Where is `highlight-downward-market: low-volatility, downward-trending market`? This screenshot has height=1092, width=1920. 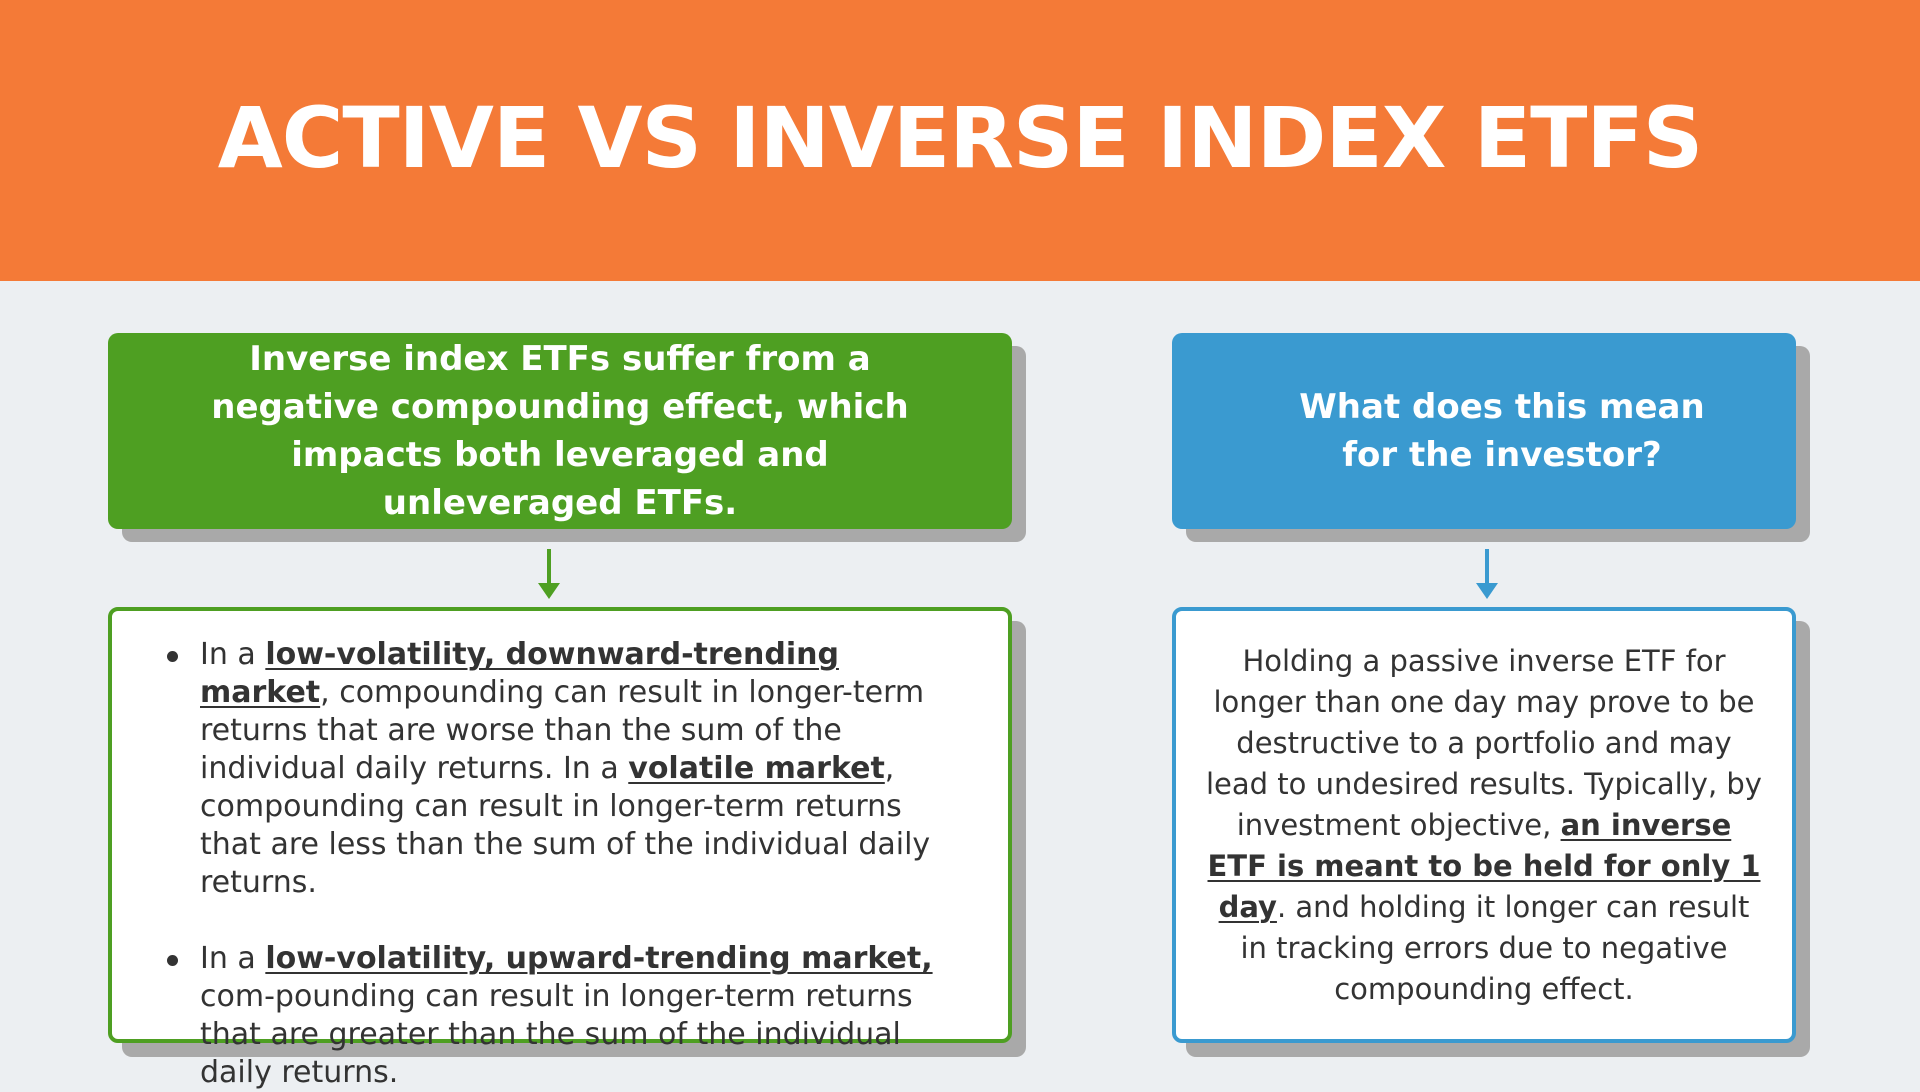
highlight-downward-market: low-volatility, downward-trending market is located at coordinates (519, 673).